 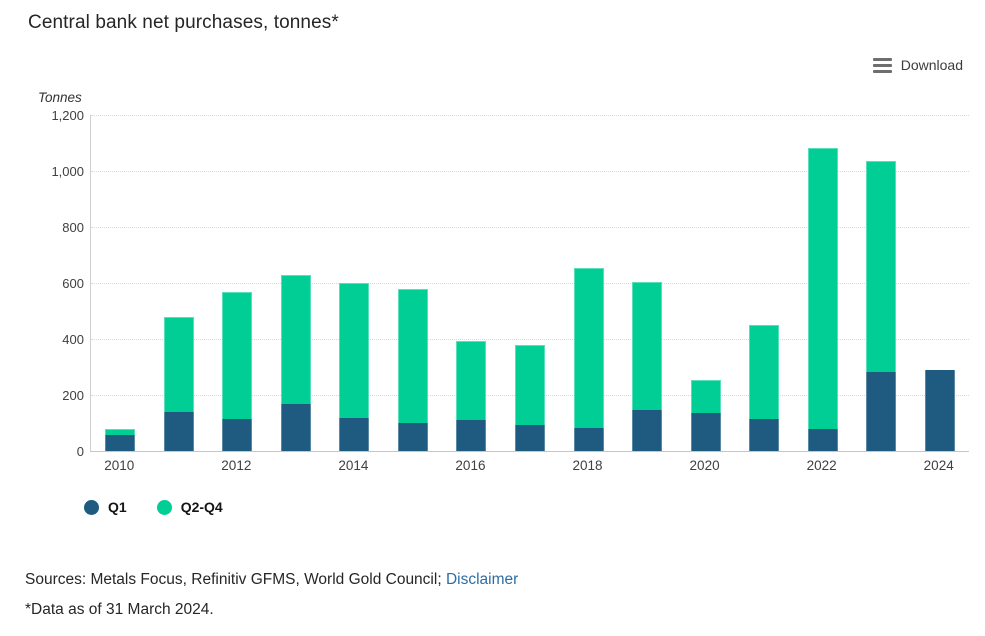 What do you see at coordinates (412, 437) in the screenshot?
I see `bar-segment-2015-Q1` at bounding box center [412, 437].